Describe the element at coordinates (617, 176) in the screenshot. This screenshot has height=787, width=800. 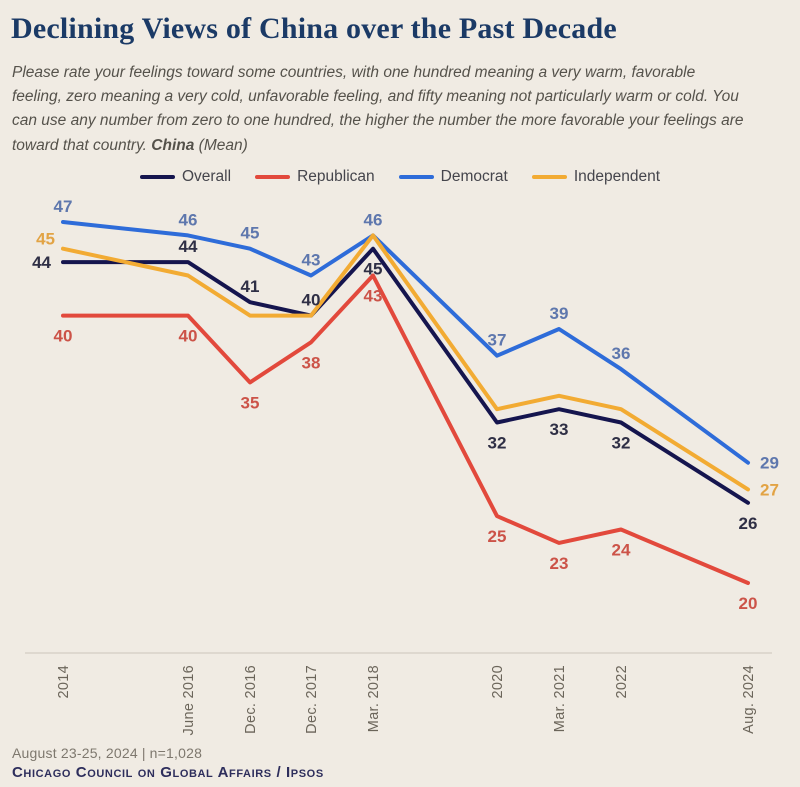
I see `legend-label: Independent` at that location.